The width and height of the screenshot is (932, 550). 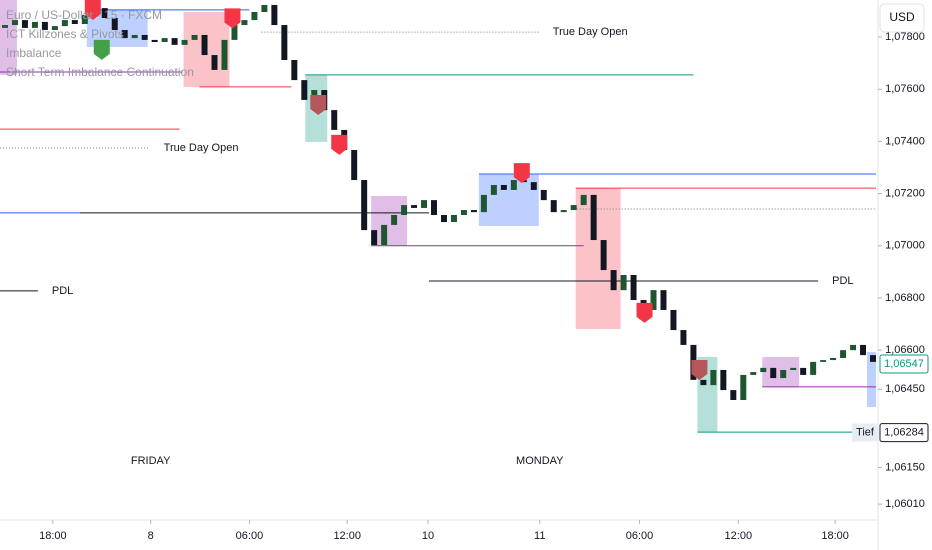 What do you see at coordinates (905, 467) in the screenshot?
I see `y-tick-label: 1,06150` at bounding box center [905, 467].